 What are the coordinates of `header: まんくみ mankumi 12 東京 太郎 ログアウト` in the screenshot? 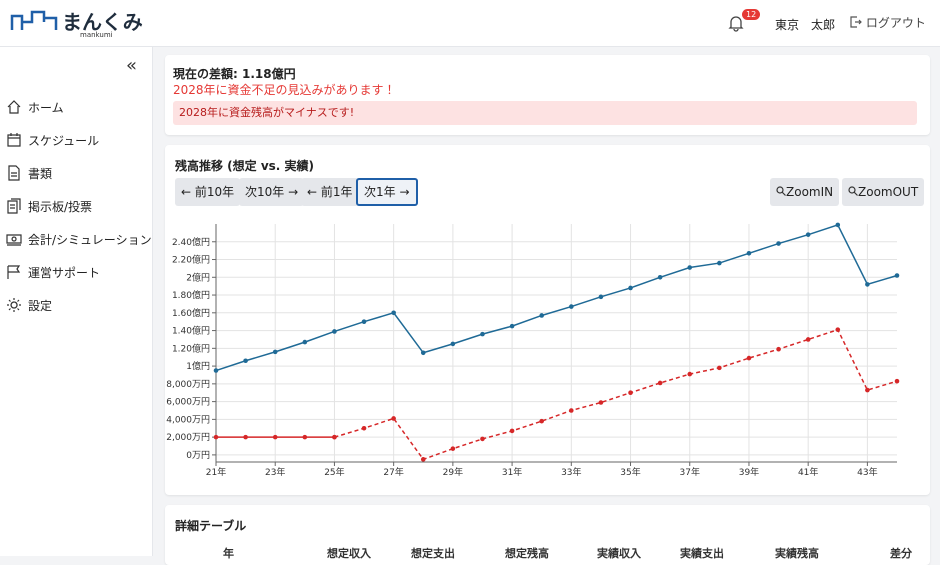 It's located at (470, 23).